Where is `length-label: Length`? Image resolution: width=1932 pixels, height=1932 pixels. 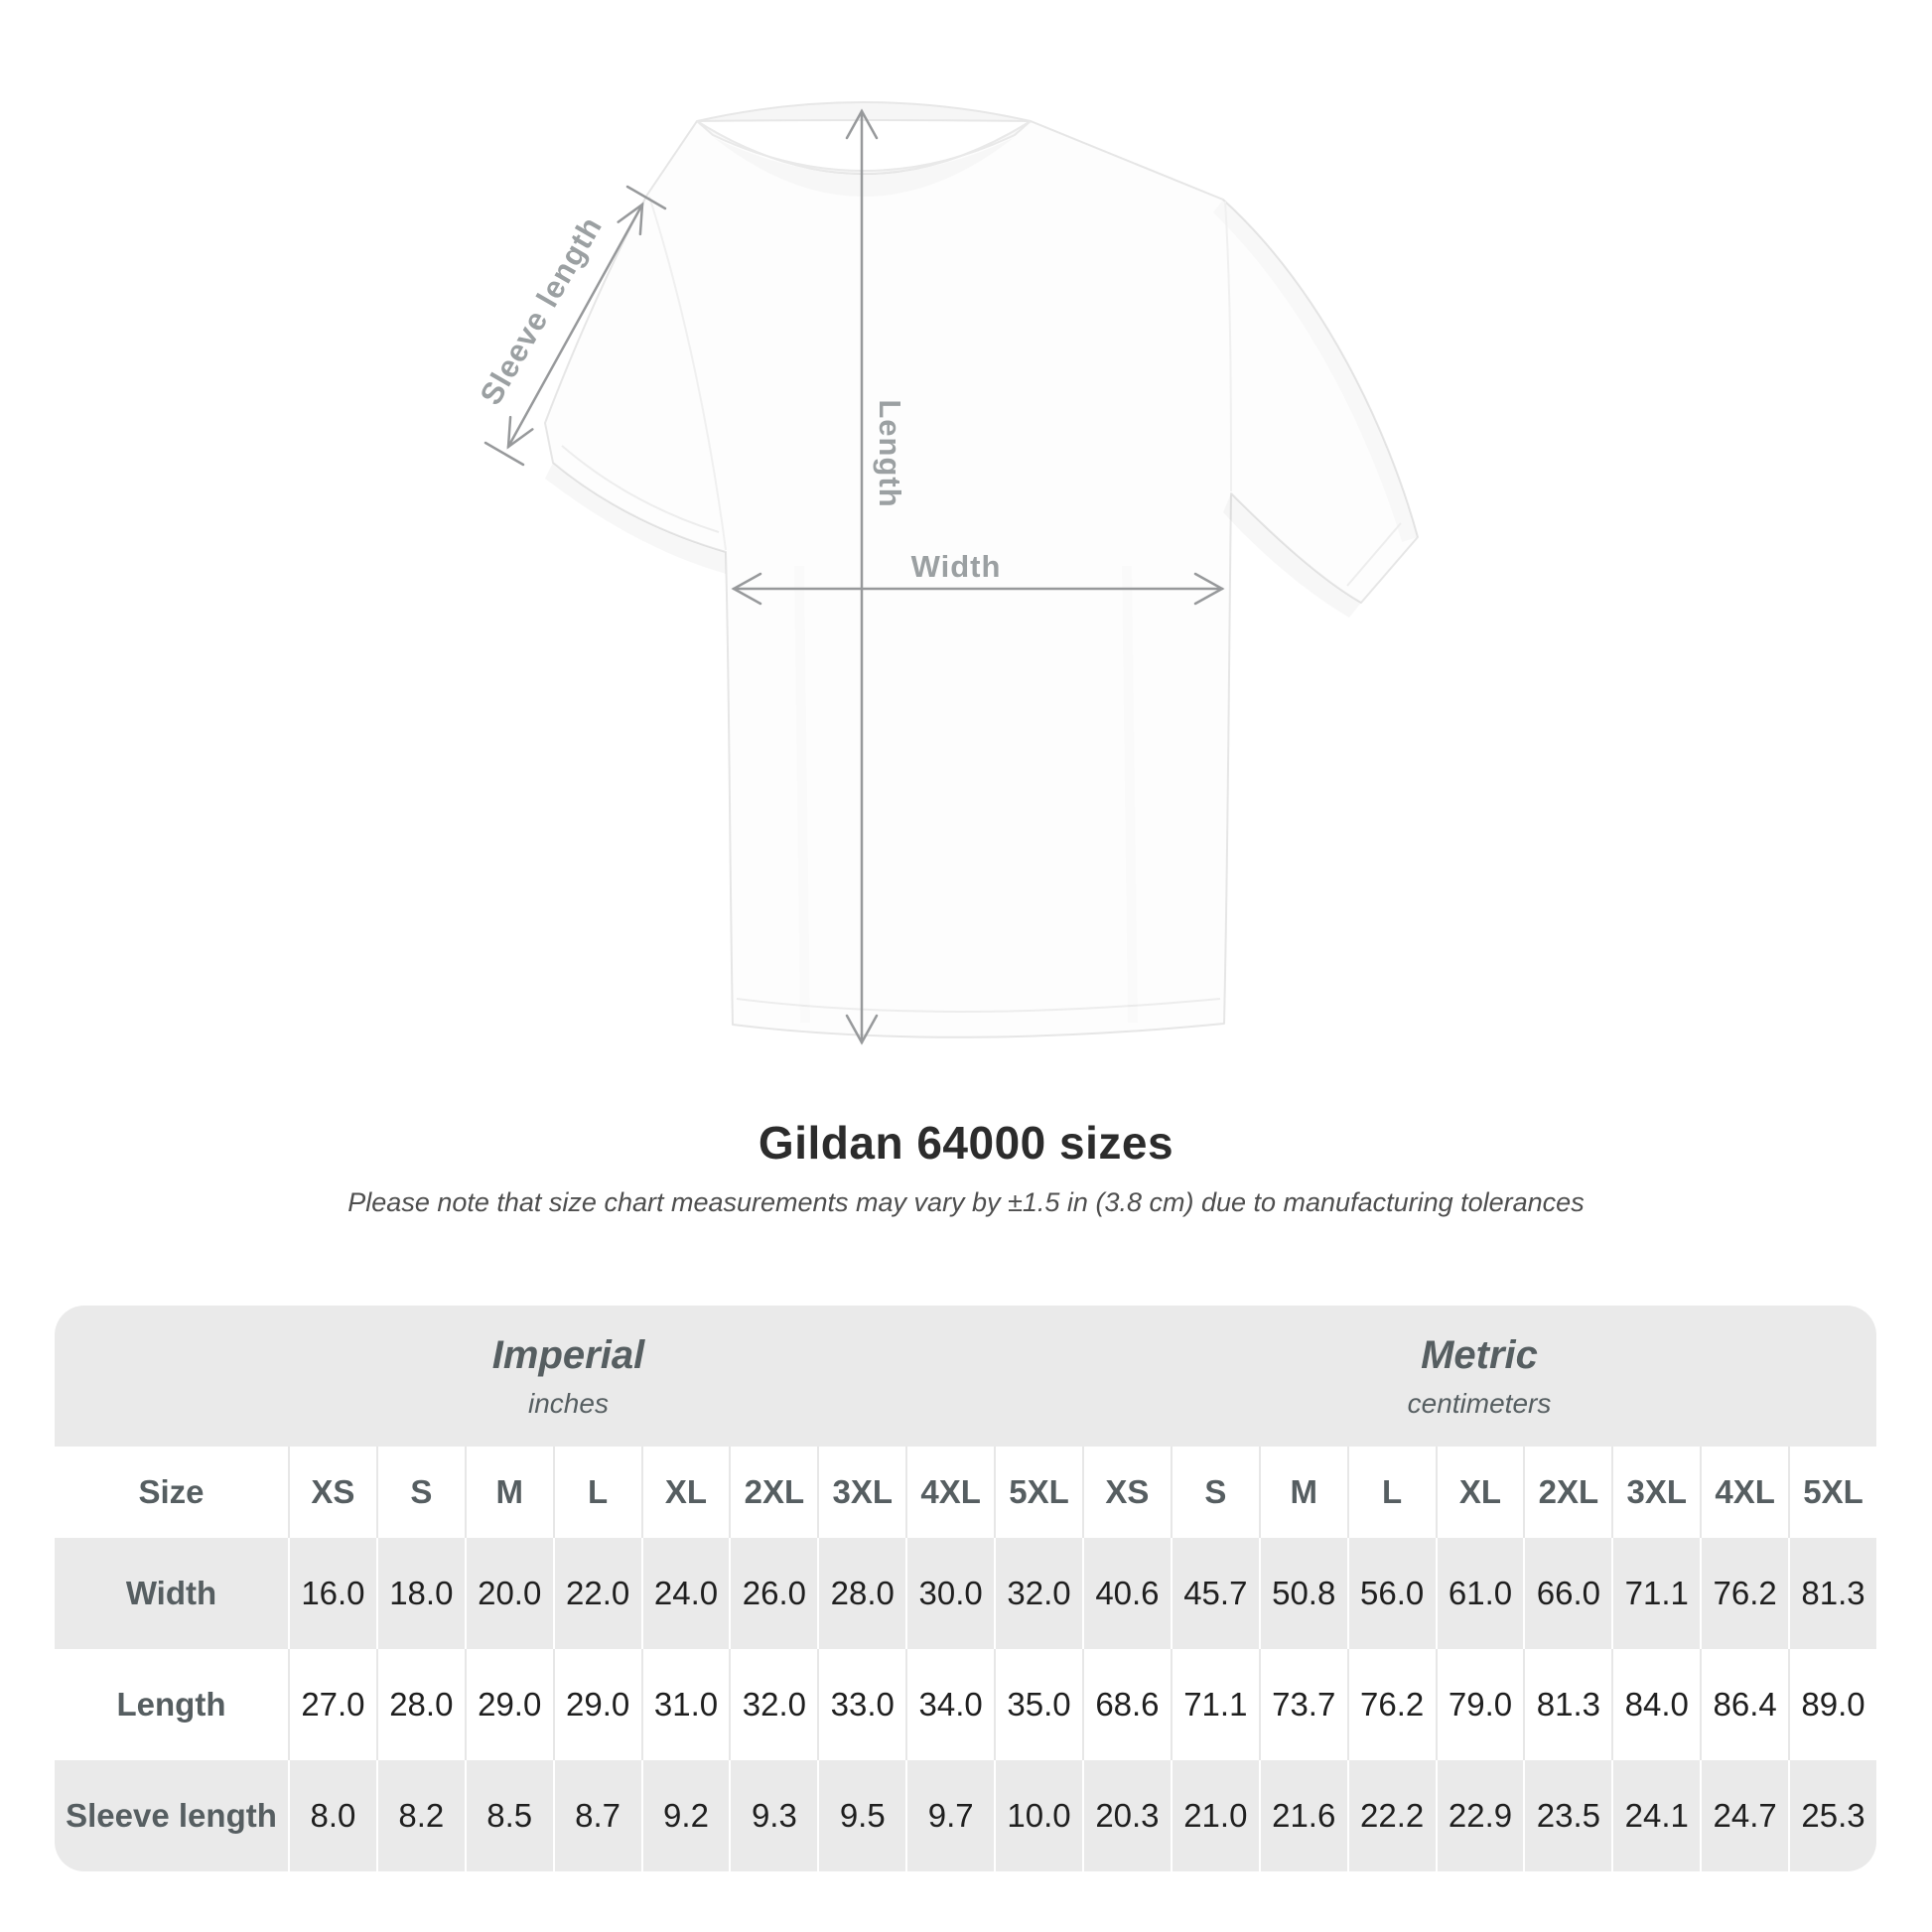 length-label: Length is located at coordinates (890, 453).